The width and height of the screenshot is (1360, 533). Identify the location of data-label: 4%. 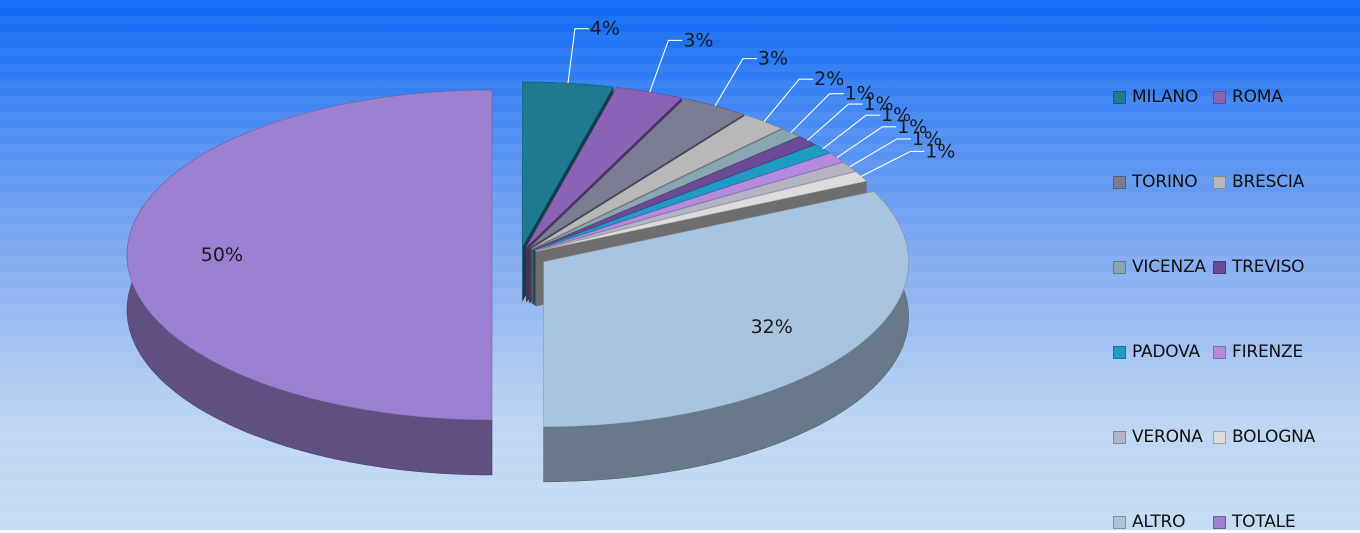
(605, 29).